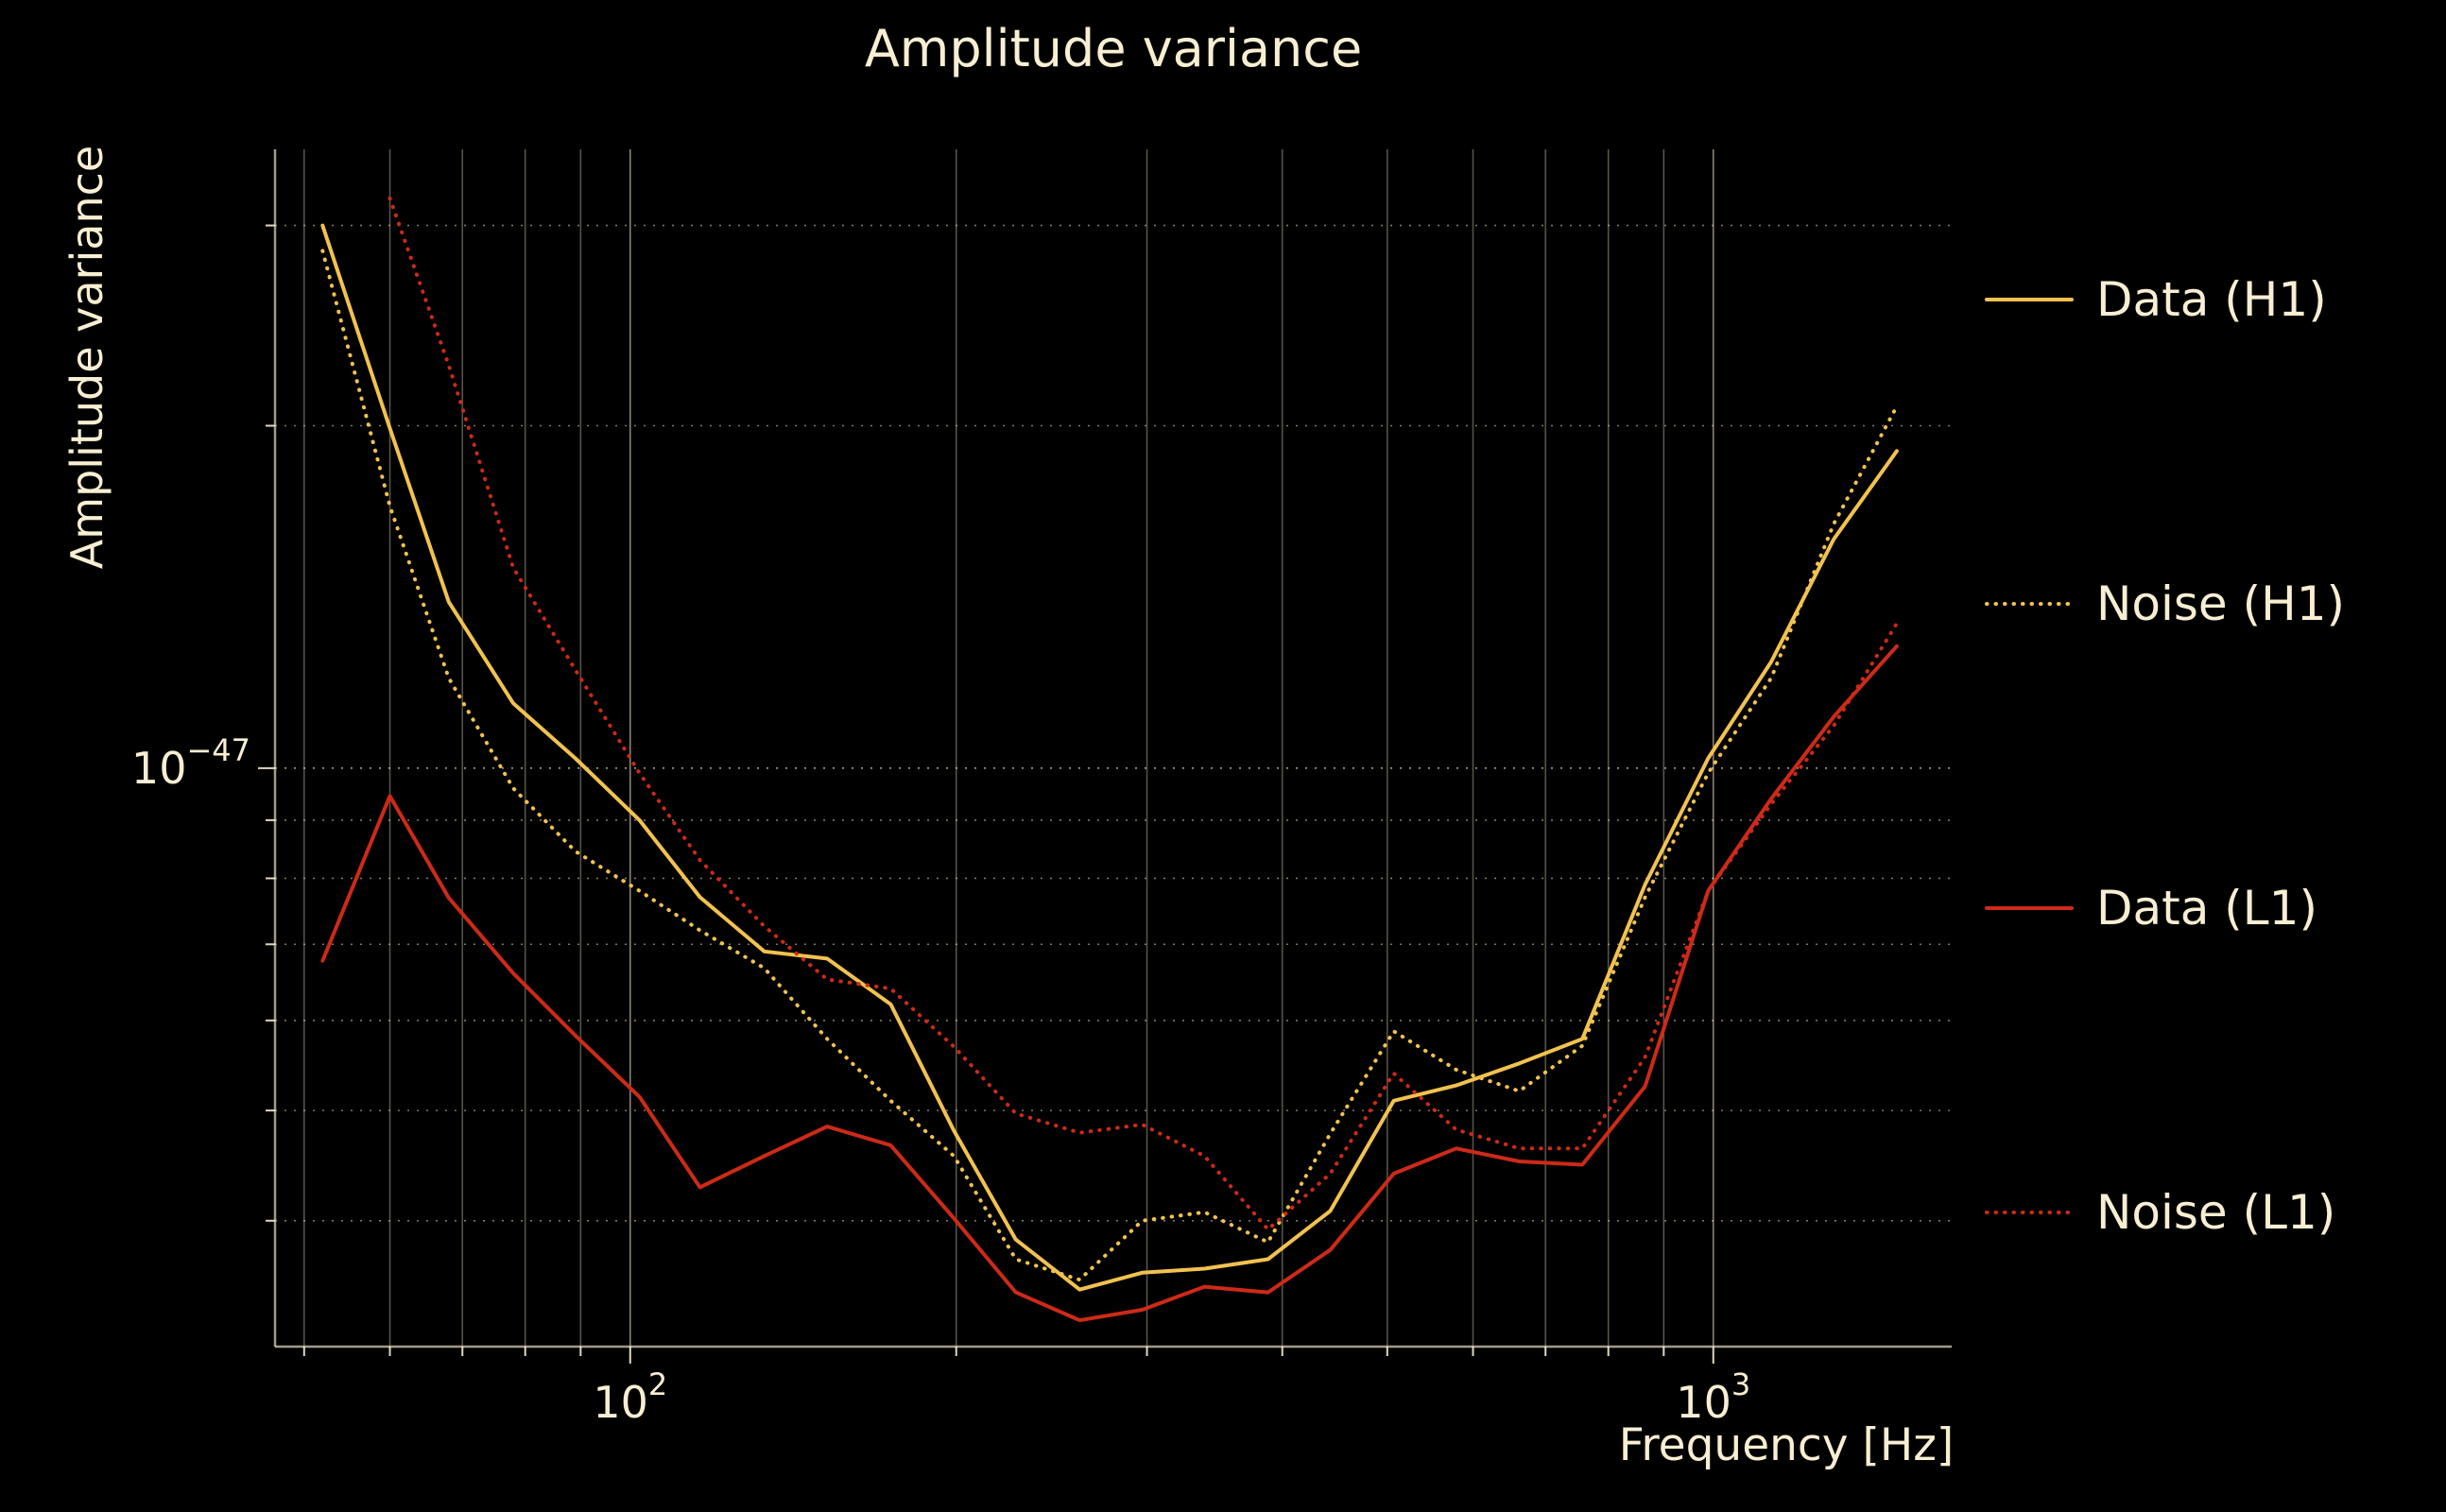 The width and height of the screenshot is (2446, 1512). Describe the element at coordinates (1713, 1397) in the screenshot. I see `x-tick-label: 10³` at that location.